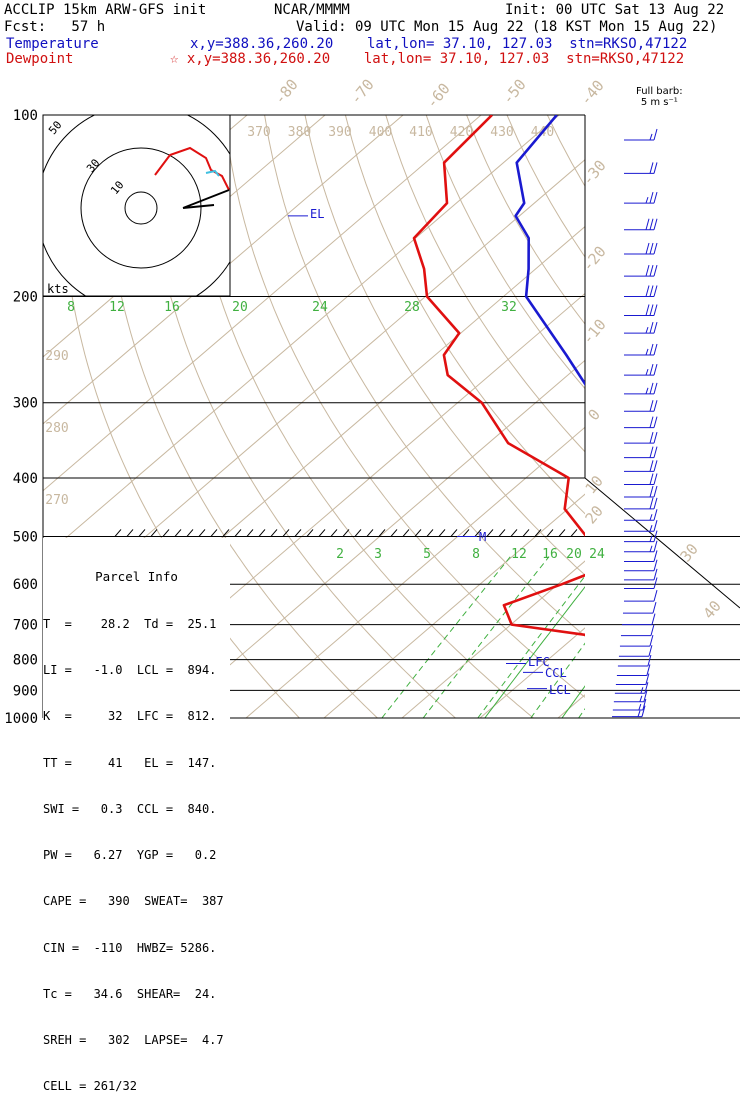  I want to click on pressure-tick-label: 600, so click(25, 585).